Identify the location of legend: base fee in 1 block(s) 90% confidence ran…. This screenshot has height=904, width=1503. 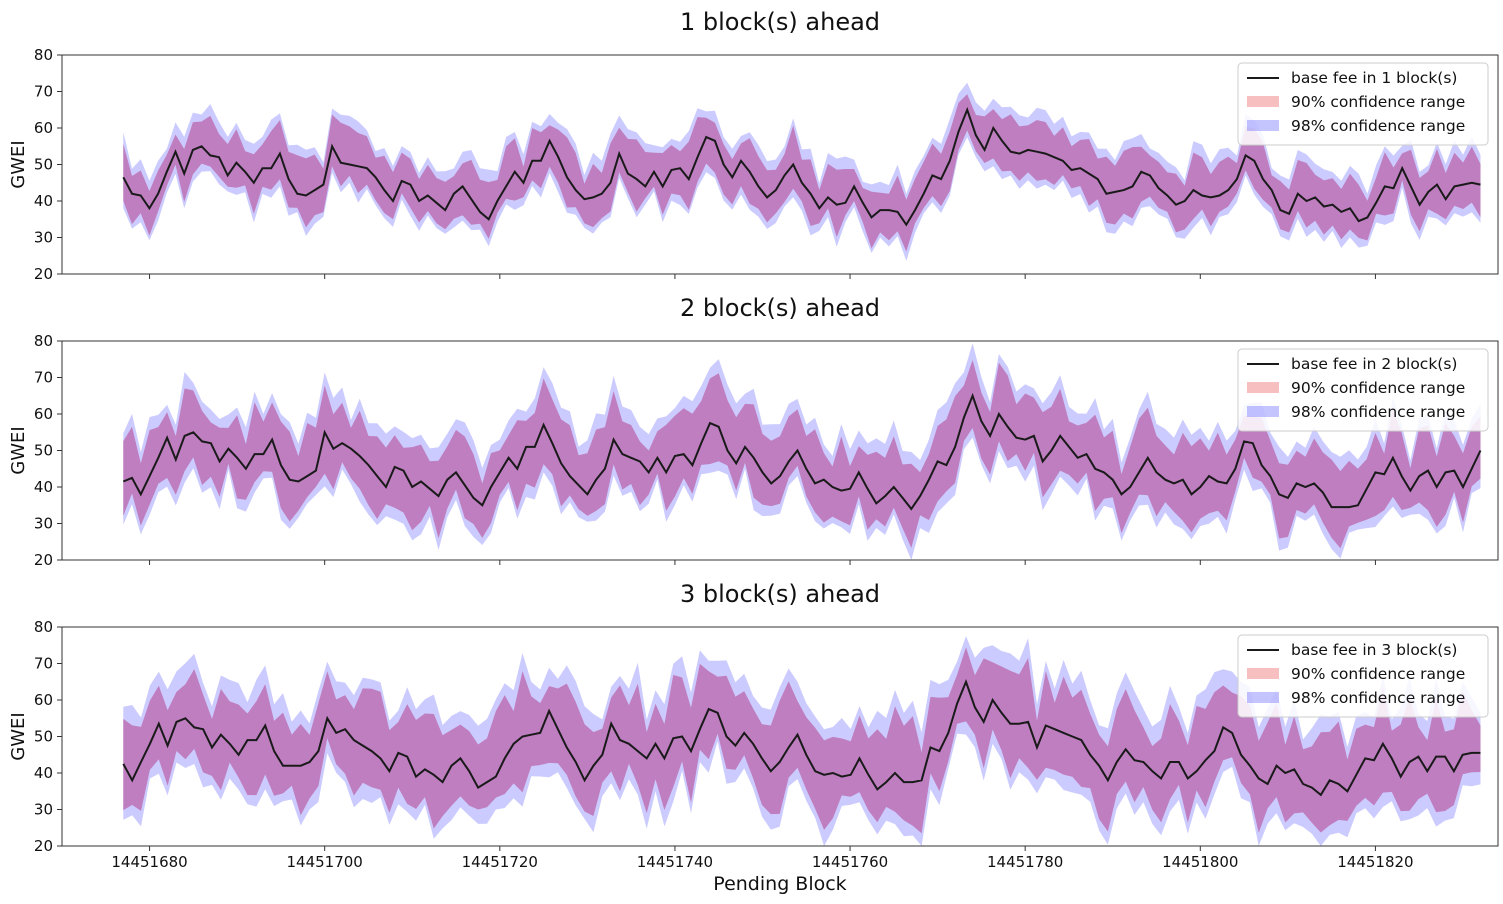
(1363, 104).